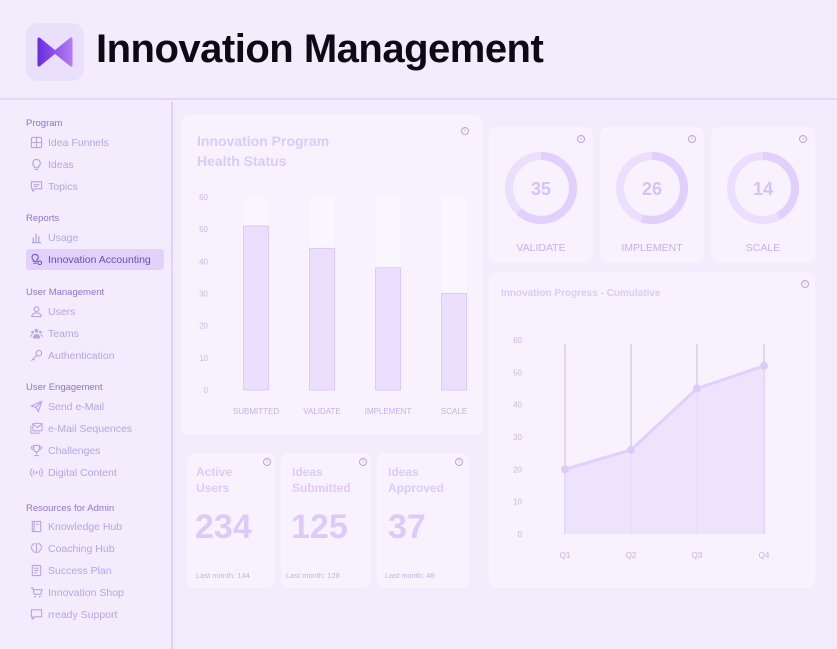  Describe the element at coordinates (214, 472) in the screenshot. I see `kpi-title-line1: Active` at that location.